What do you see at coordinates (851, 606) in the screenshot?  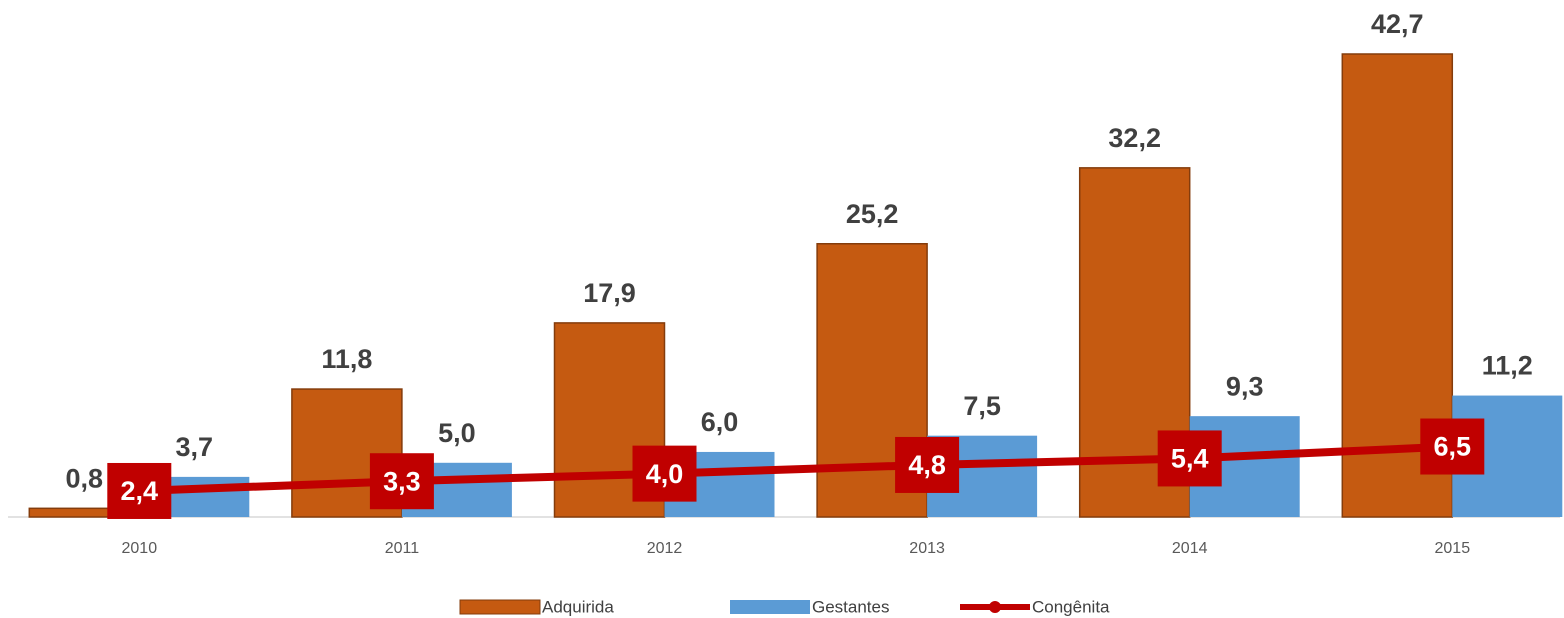 I see `legend-label: Gestantes` at bounding box center [851, 606].